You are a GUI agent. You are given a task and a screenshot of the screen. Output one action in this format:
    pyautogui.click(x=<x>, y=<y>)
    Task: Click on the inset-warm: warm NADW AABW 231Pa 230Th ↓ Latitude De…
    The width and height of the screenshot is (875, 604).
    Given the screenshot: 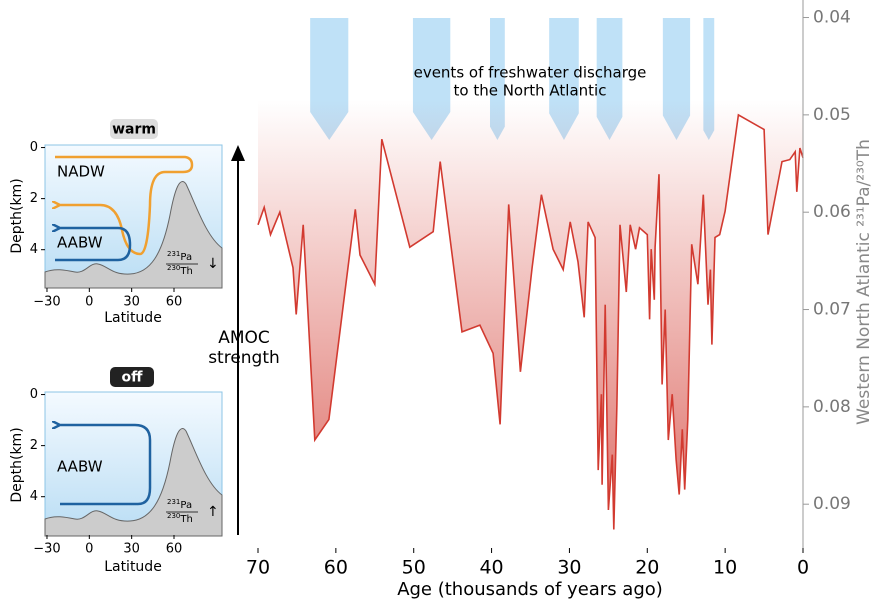 What is the action you would take?
    pyautogui.click(x=116, y=222)
    